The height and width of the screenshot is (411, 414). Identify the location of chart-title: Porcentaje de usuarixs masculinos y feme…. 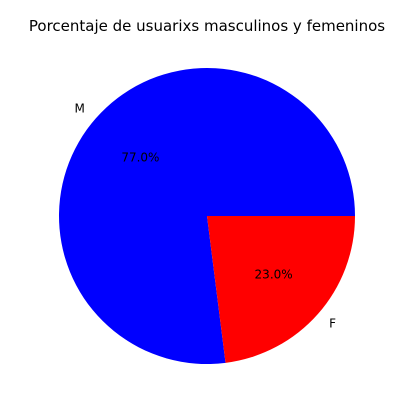
(207, 26).